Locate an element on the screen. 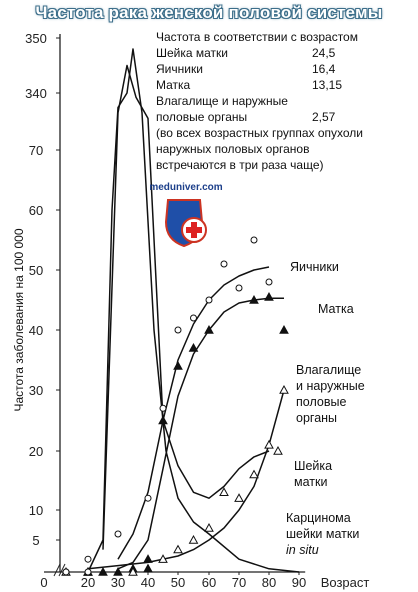  info-row-value: 16,4 is located at coordinates (324, 69).